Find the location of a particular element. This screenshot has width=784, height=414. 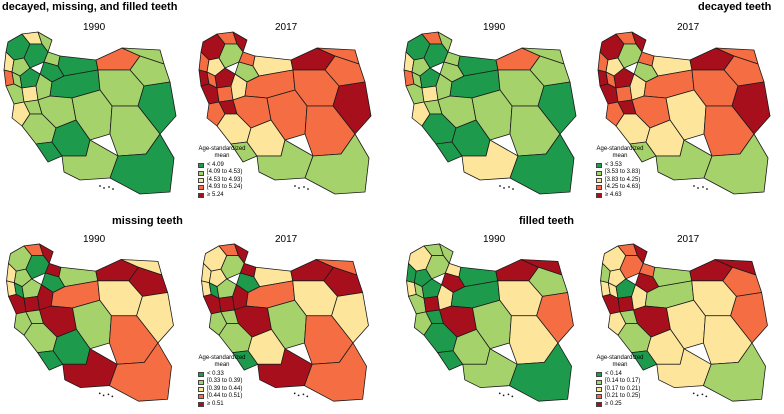

legend-item: [4.25 to 4.63) is located at coordinates (622, 187).